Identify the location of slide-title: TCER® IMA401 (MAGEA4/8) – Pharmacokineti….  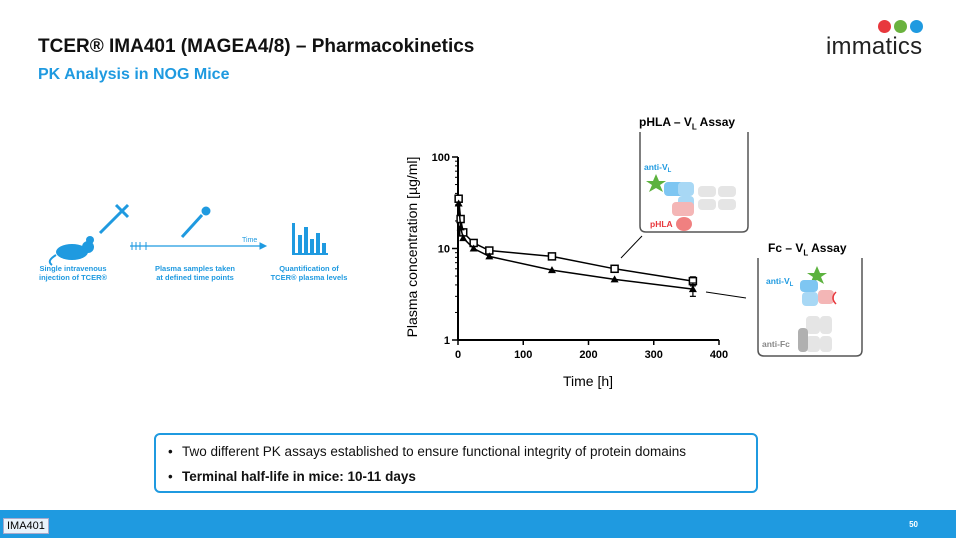
(256, 46).